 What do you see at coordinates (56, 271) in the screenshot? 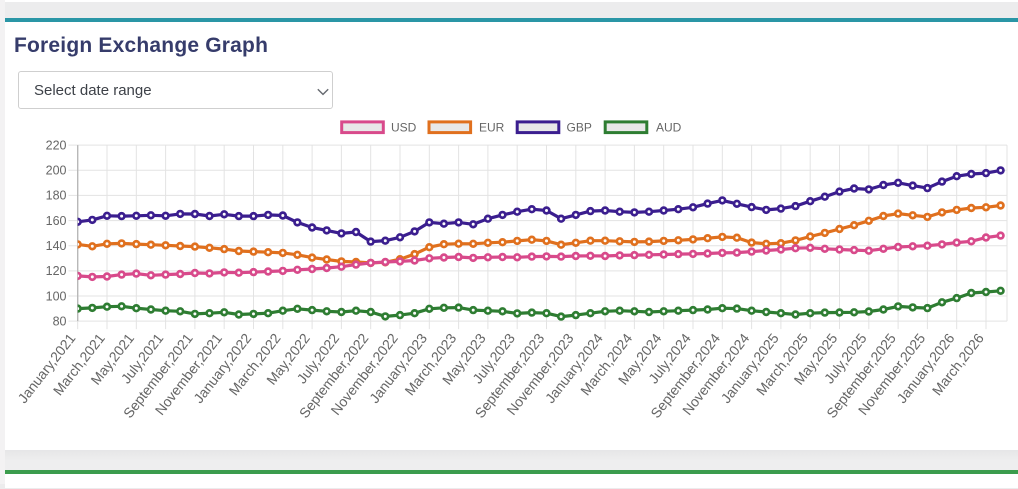
I see `svg-text: 120` at bounding box center [56, 271].